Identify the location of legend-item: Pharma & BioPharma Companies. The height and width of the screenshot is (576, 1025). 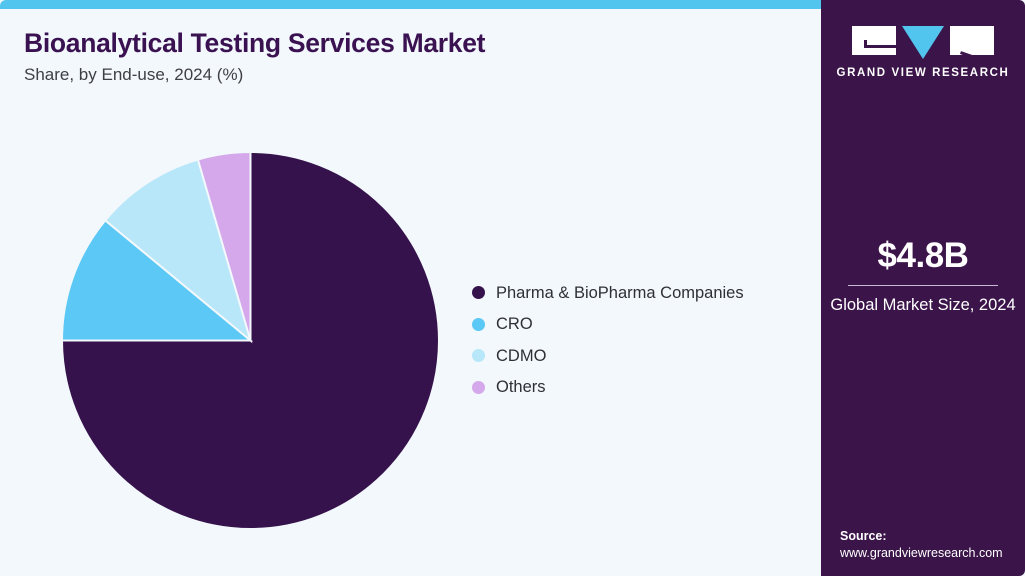
(637, 293).